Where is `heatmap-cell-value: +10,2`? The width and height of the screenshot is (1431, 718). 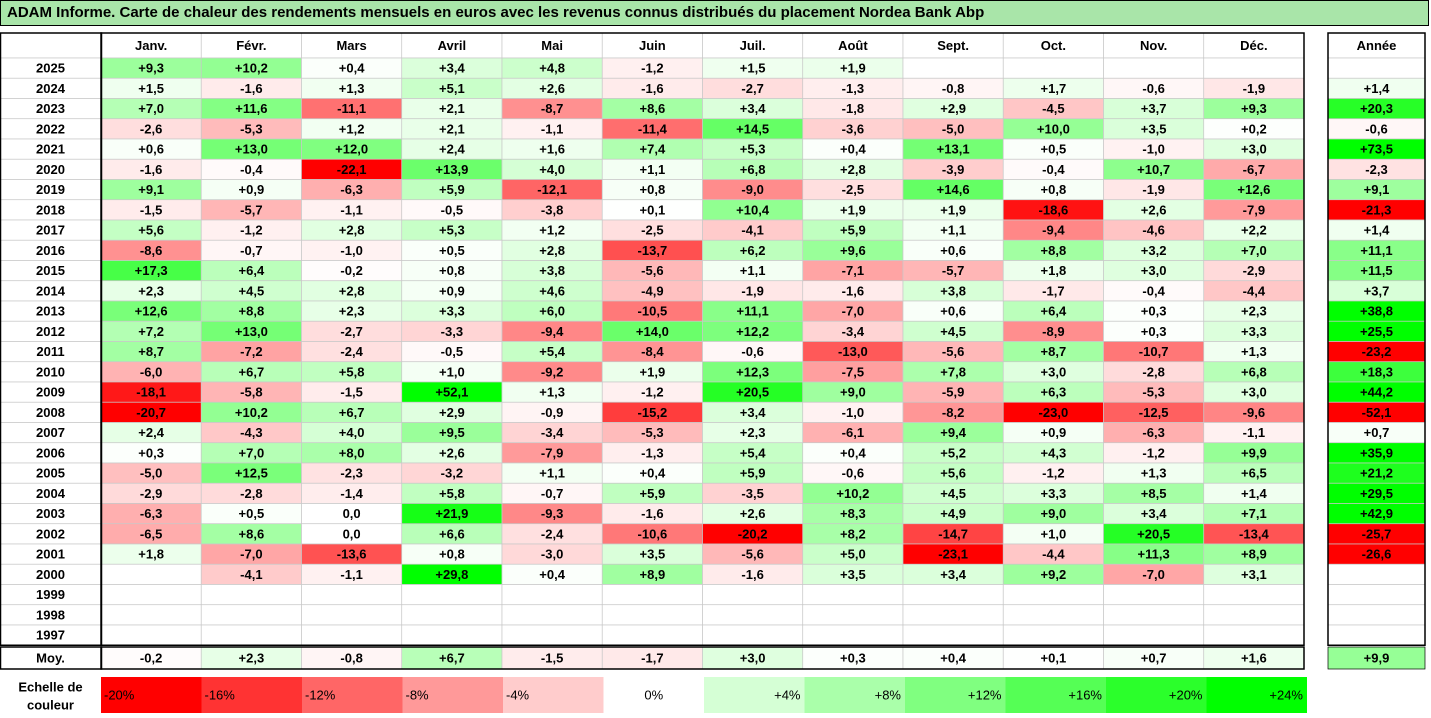
heatmap-cell-value: +10,2 is located at coordinates (251, 68).